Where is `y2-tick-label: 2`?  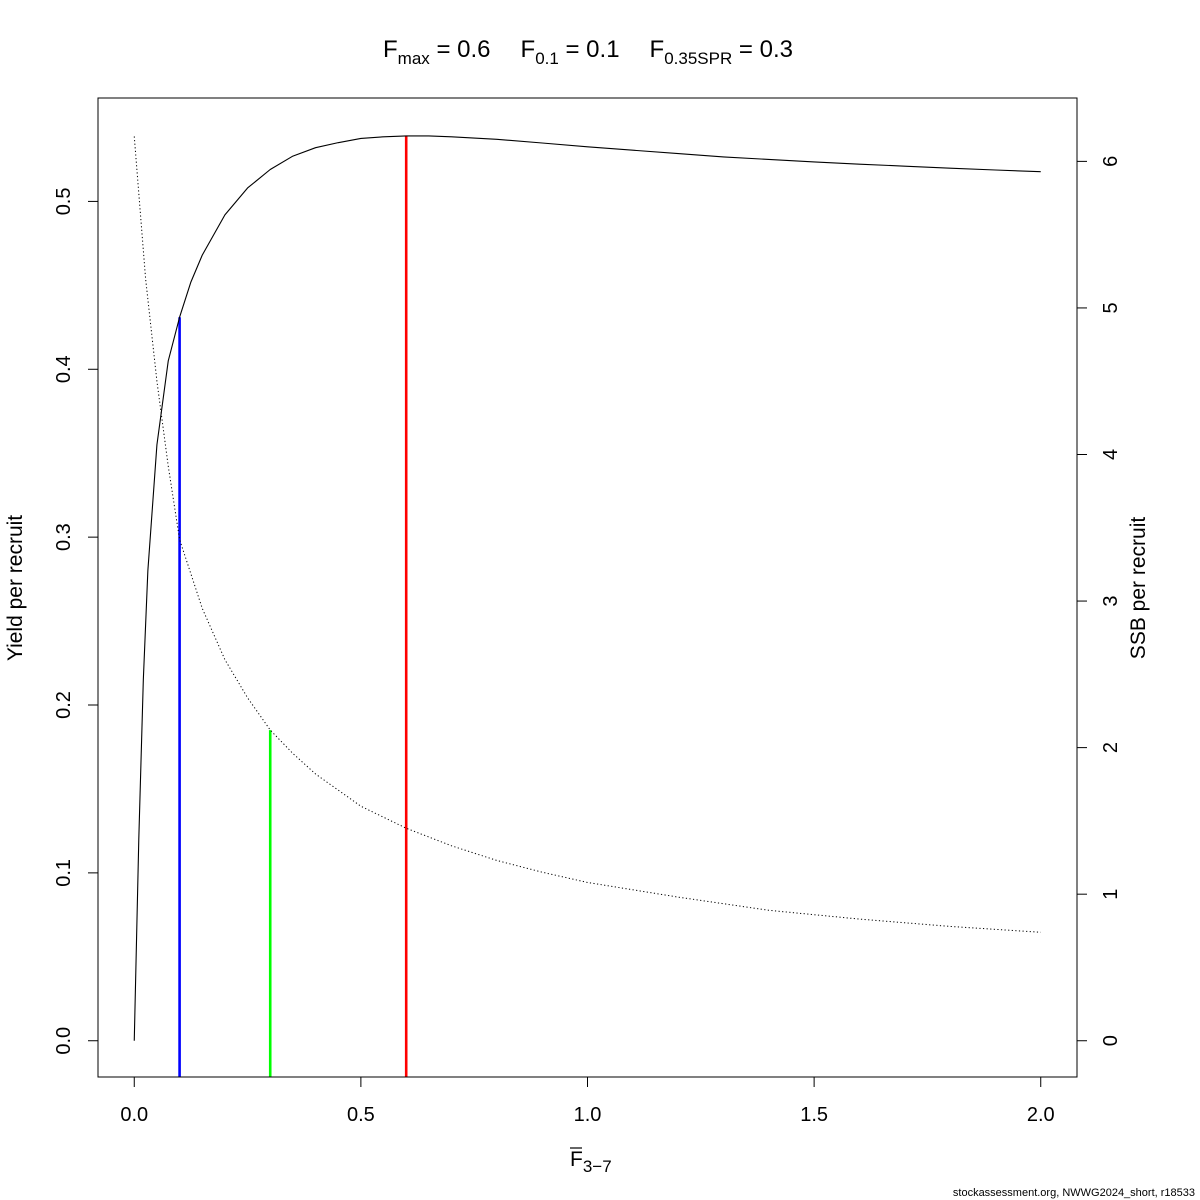
y2-tick-label: 2 is located at coordinates (1111, 747).